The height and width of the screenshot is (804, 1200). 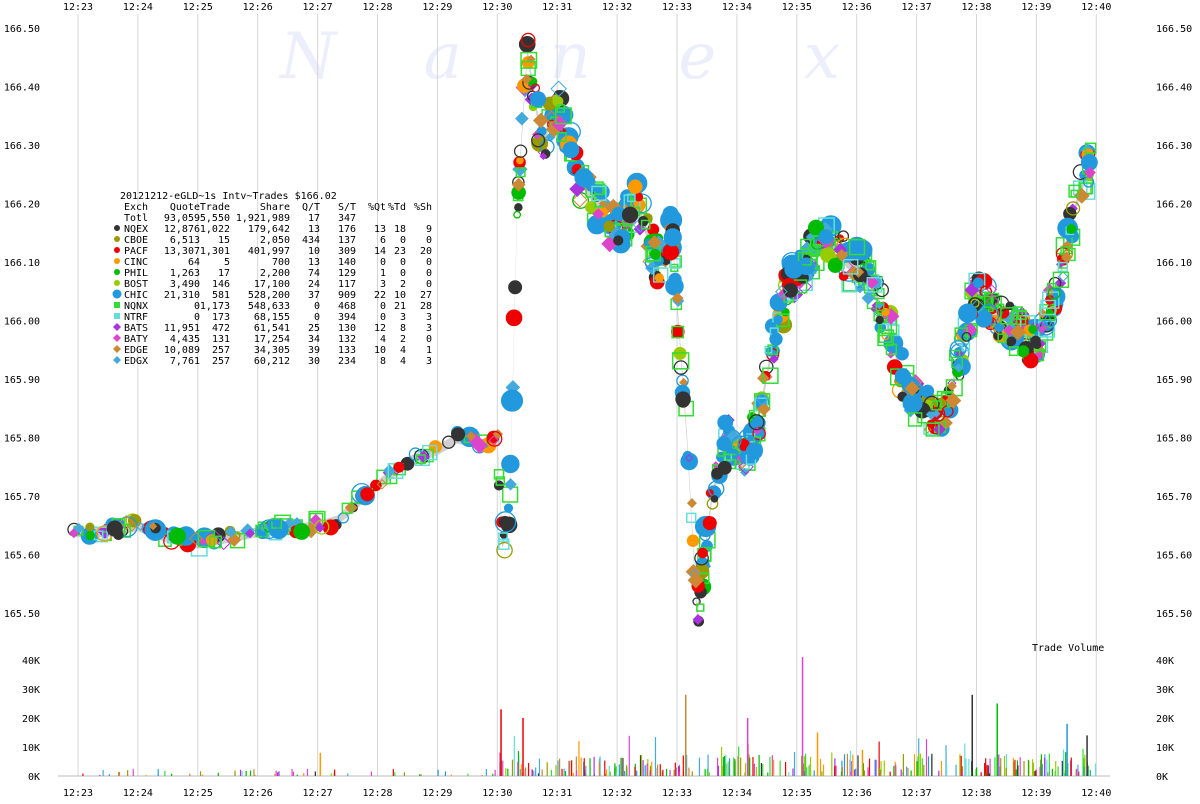 I want to click on volume-tick-label: 20K, so click(x=1165, y=719).